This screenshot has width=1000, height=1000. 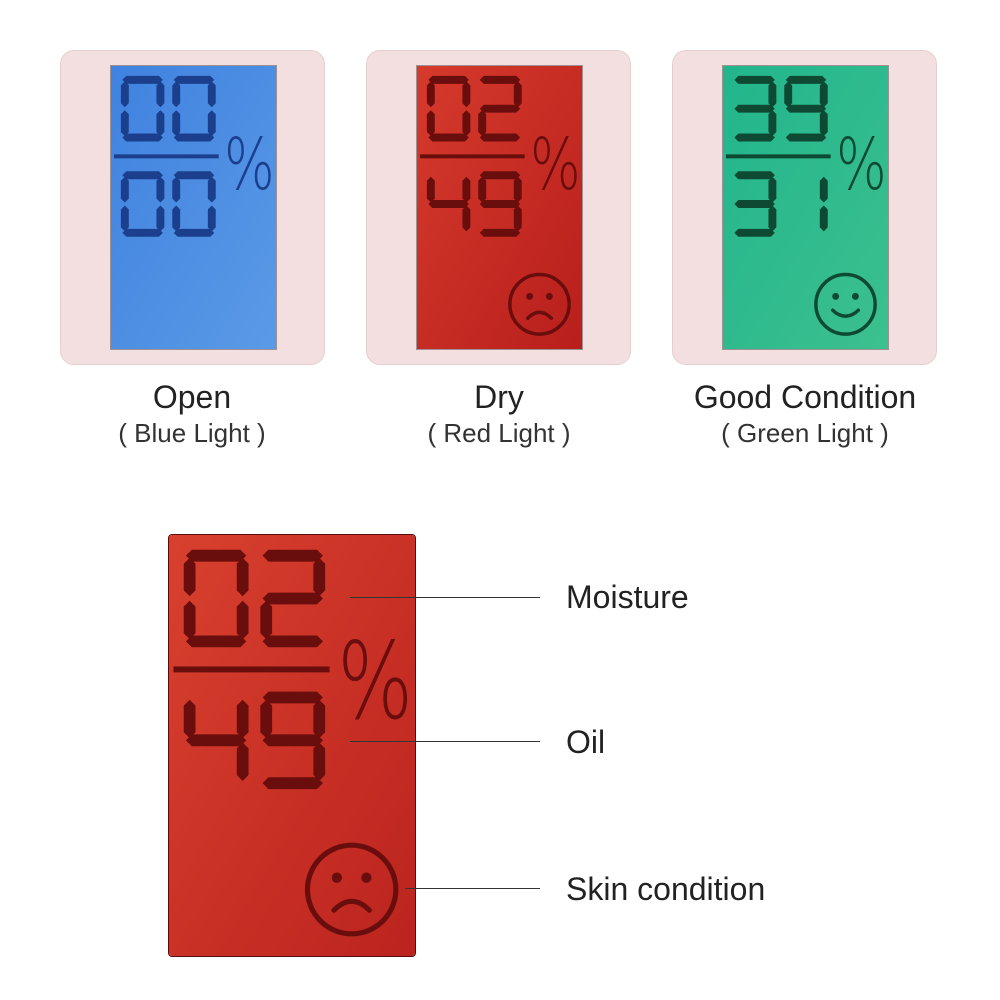 What do you see at coordinates (192, 433) in the screenshot?
I see `caption-subtitle: ( Blue Light )` at bounding box center [192, 433].